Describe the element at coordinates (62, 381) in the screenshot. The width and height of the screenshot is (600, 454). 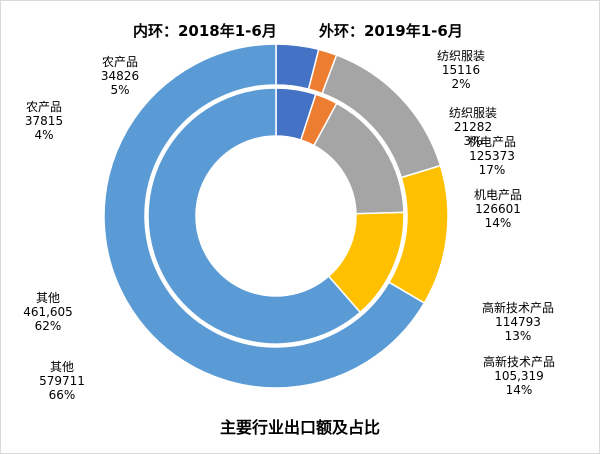
I see `outer-label-4: 其他 579711 66%` at that location.